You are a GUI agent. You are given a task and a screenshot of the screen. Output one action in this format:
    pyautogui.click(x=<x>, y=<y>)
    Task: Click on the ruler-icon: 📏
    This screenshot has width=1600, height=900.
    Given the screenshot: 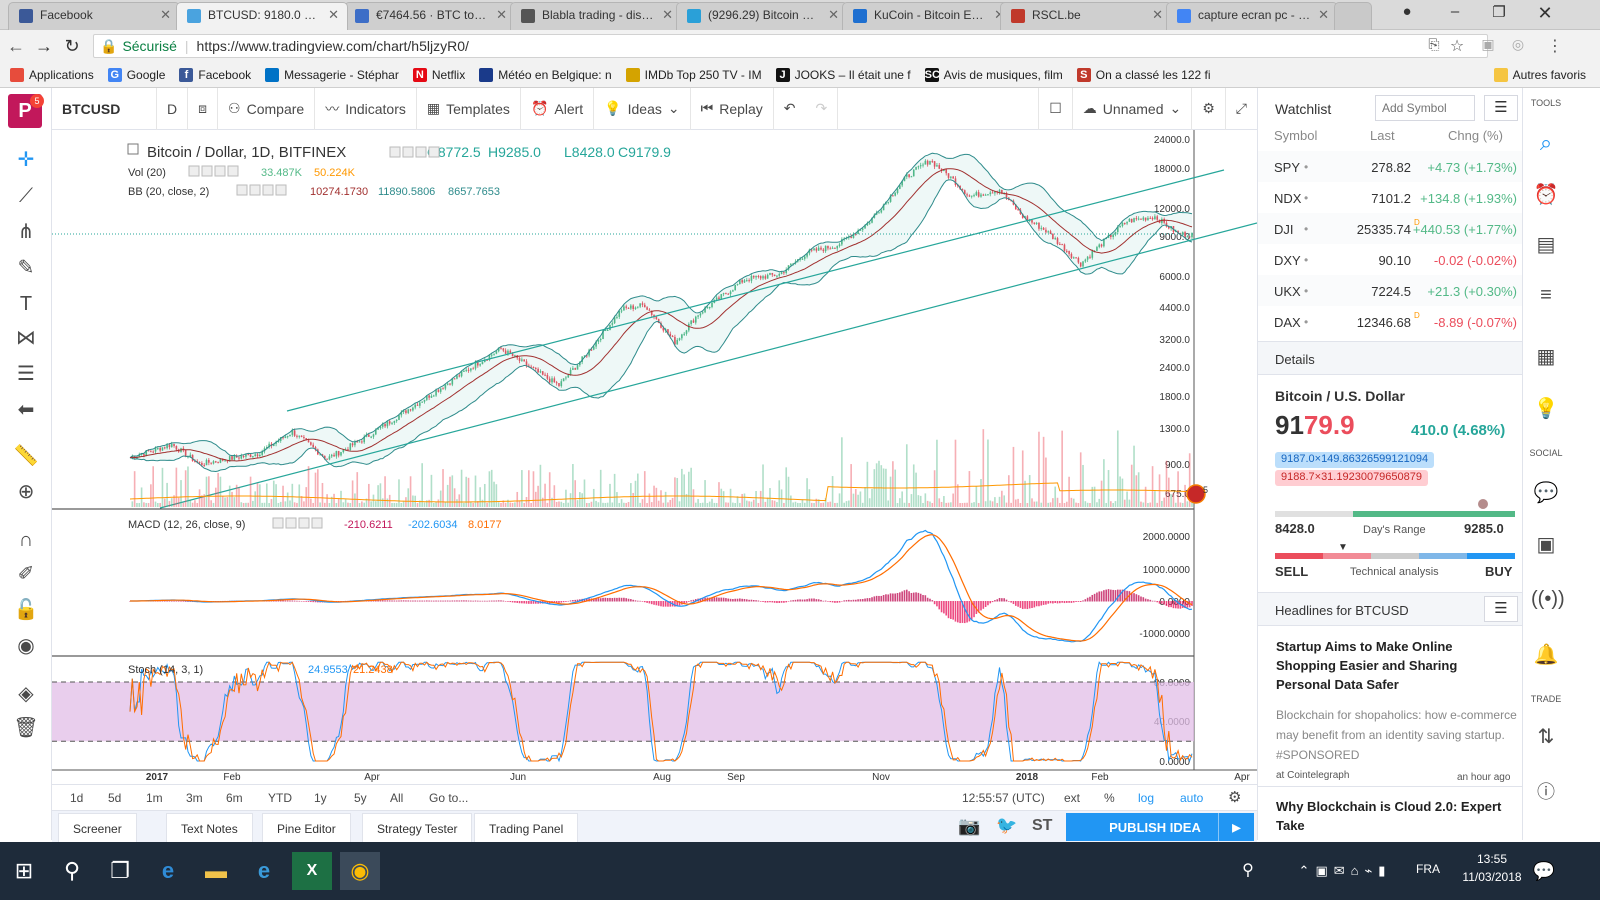 What is the action you would take?
    pyautogui.click(x=26, y=456)
    